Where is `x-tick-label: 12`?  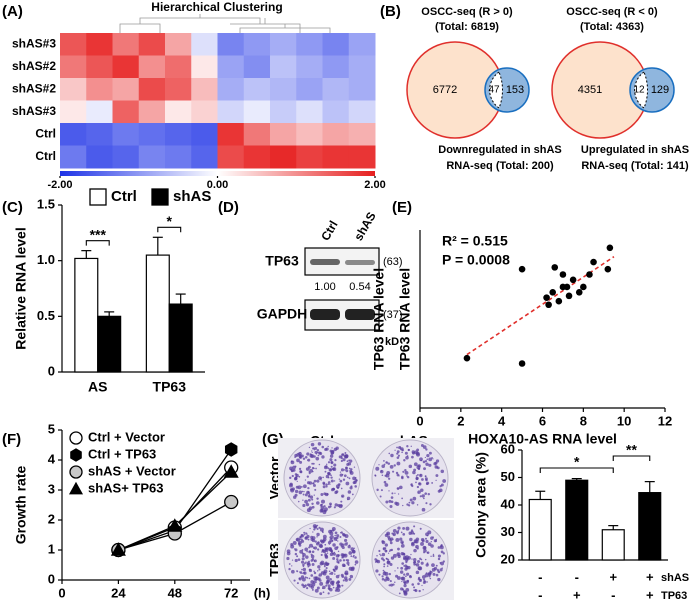
x-tick-label: 12 is located at coordinates (665, 420).